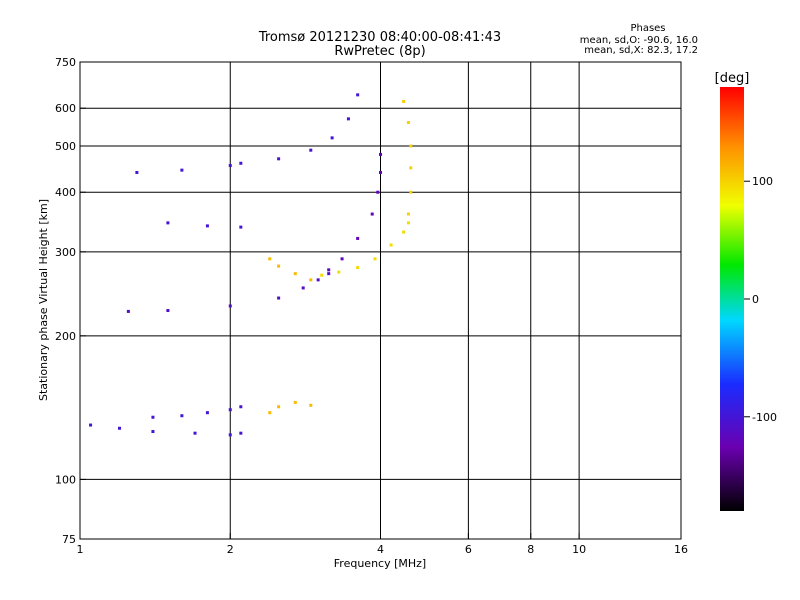 This screenshot has height=600, width=800. What do you see at coordinates (65, 252) in the screenshot?
I see `y-tick-label: 300` at bounding box center [65, 252].